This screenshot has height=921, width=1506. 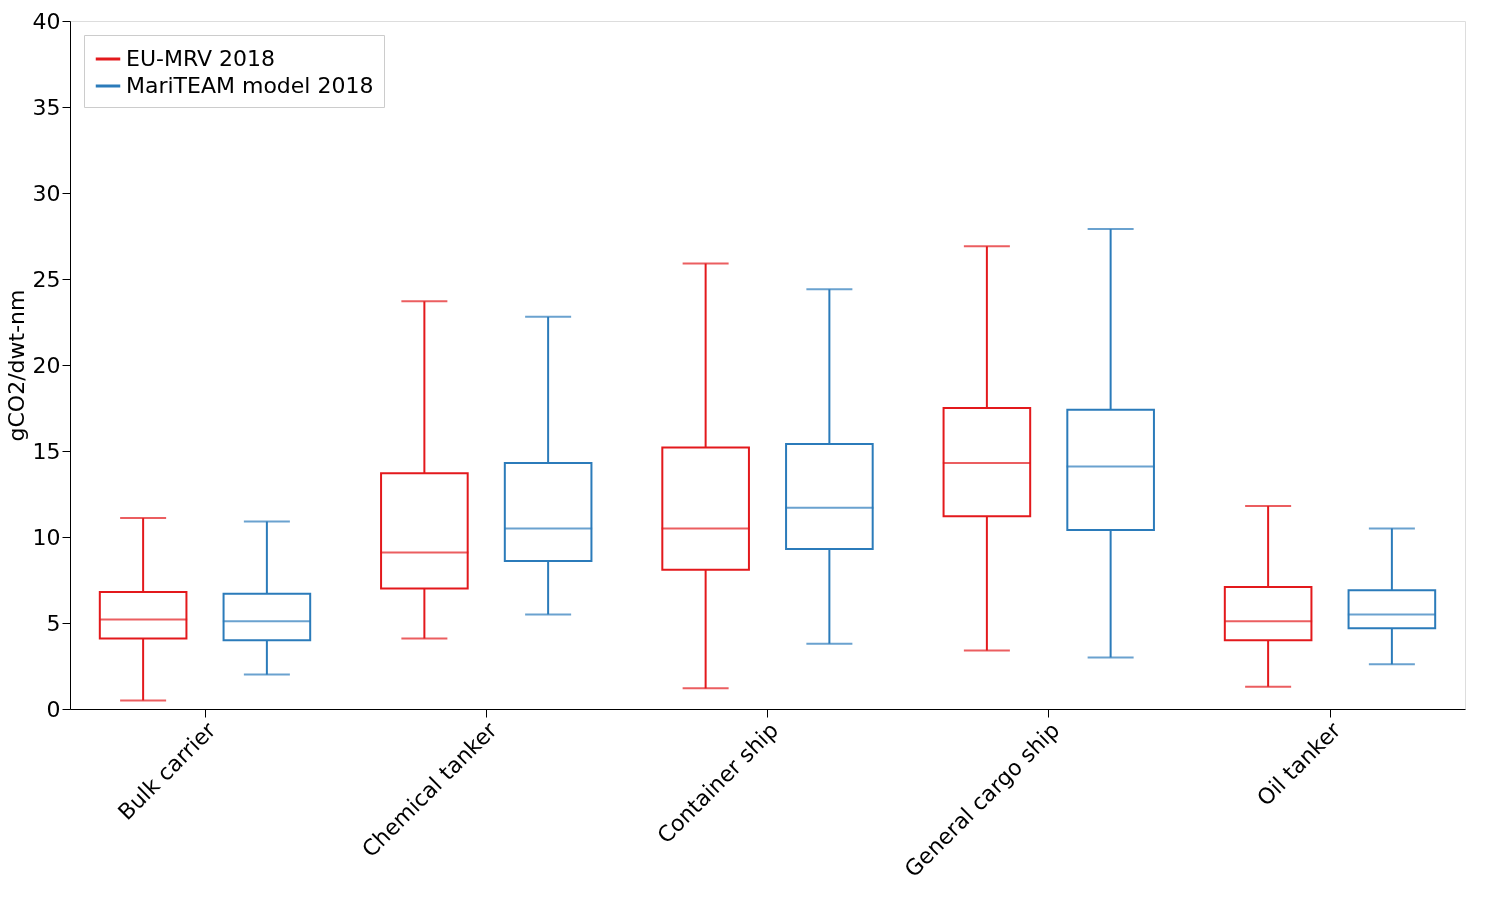 What do you see at coordinates (46, 537) in the screenshot?
I see `y-tick-label: 10` at bounding box center [46, 537].